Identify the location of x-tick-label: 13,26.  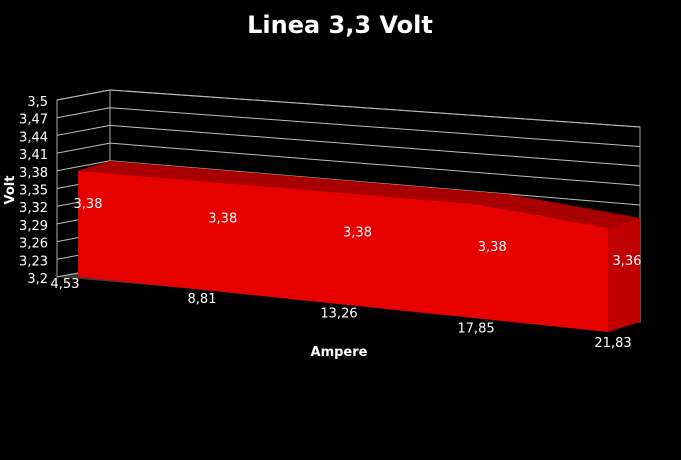
(338, 314).